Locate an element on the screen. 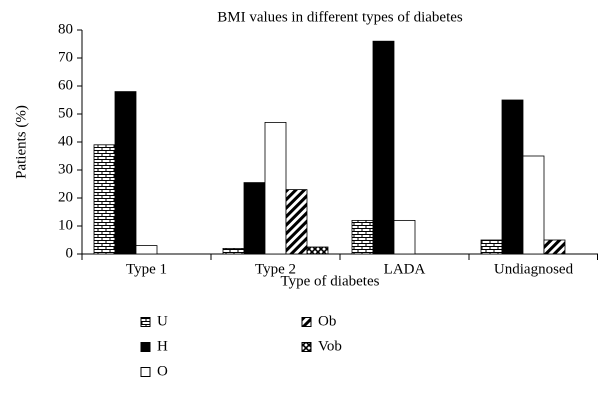  y-tick-label: 10 is located at coordinates (65, 225).